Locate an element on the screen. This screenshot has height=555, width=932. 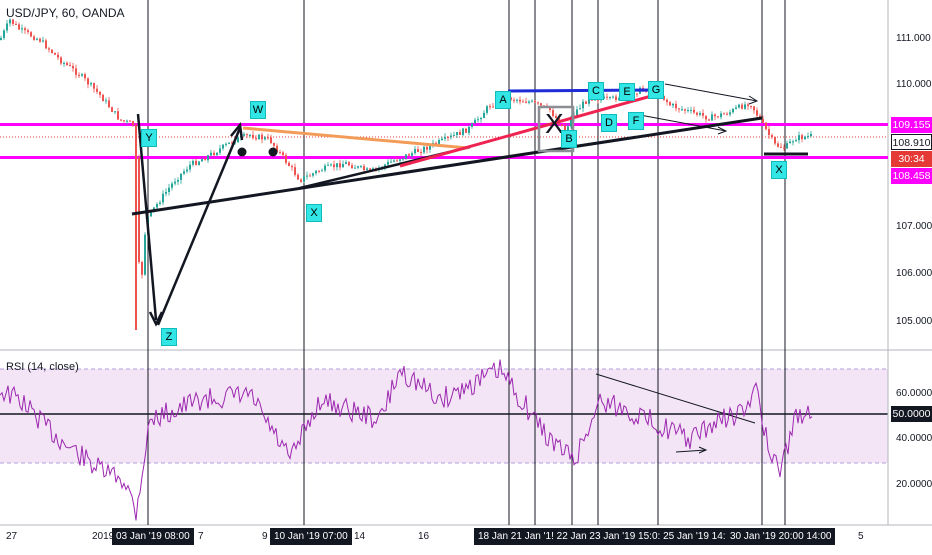
marker-w: W is located at coordinates (258, 110).